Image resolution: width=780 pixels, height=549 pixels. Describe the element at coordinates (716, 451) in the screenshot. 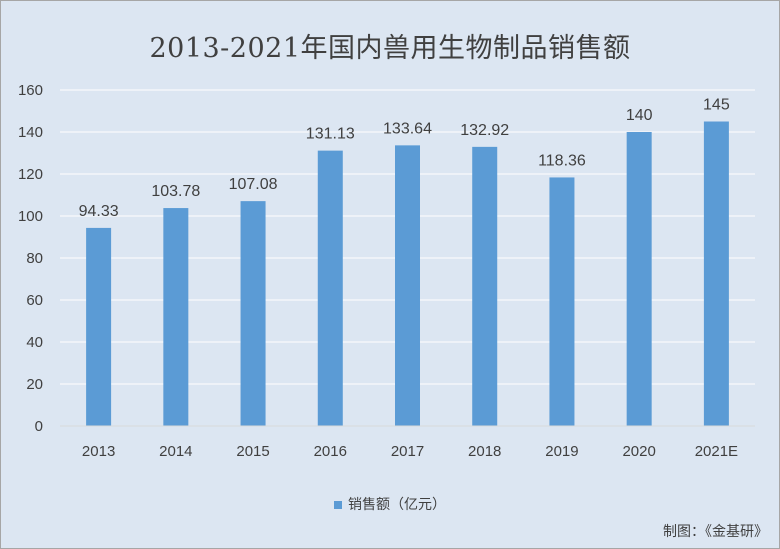

I see `x-tick-label: 2021E` at that location.